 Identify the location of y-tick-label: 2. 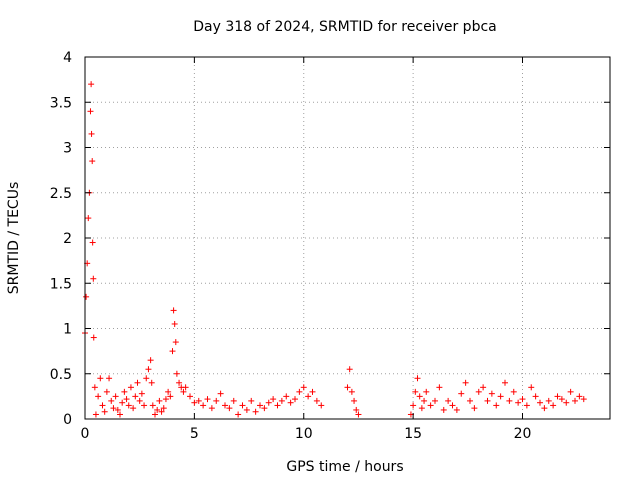
(67, 239).